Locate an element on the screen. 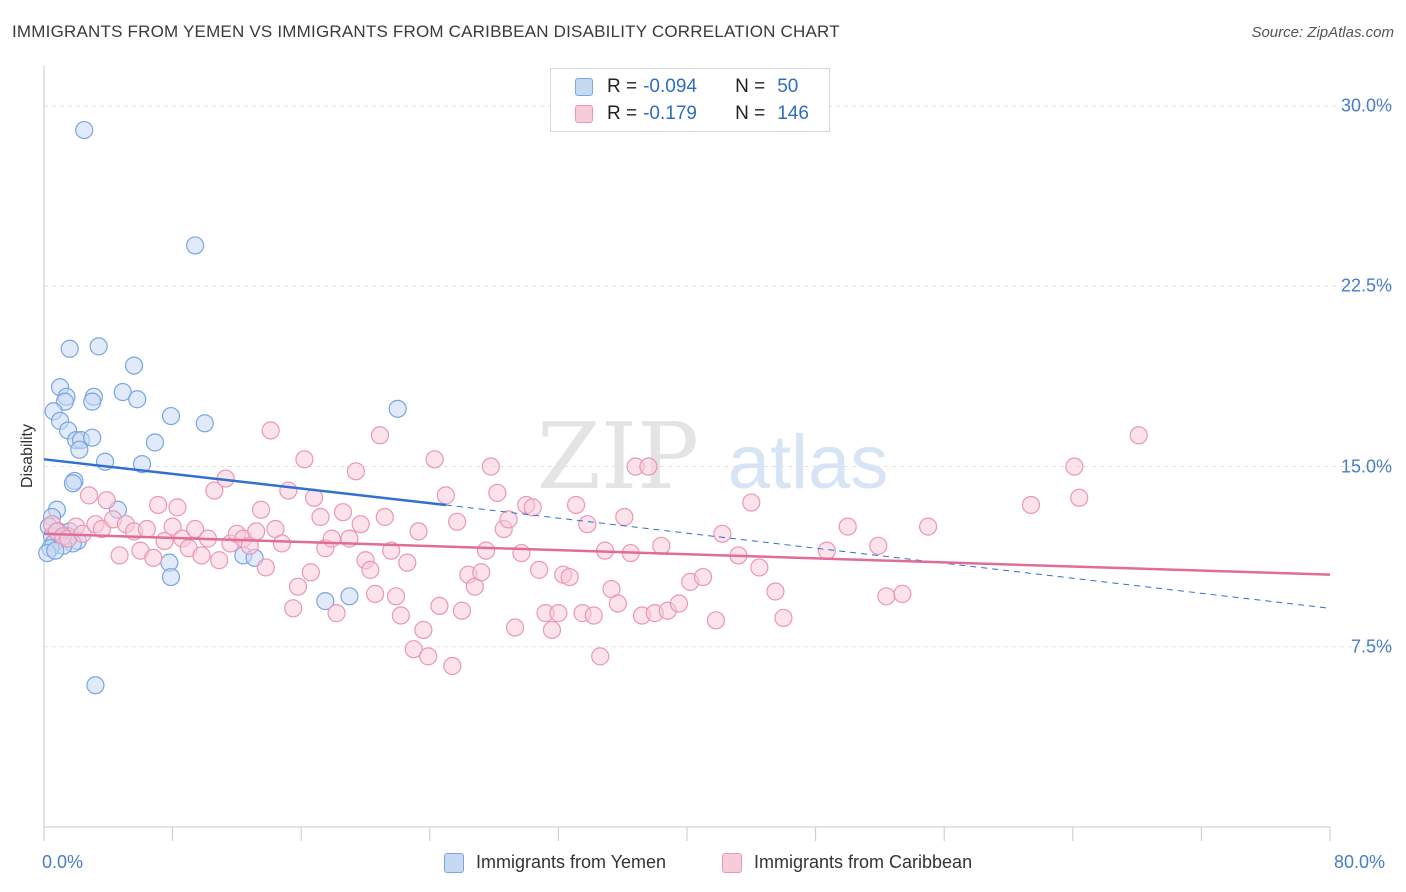  bottom-legend-swatch-caribbean is located at coordinates (732, 862).